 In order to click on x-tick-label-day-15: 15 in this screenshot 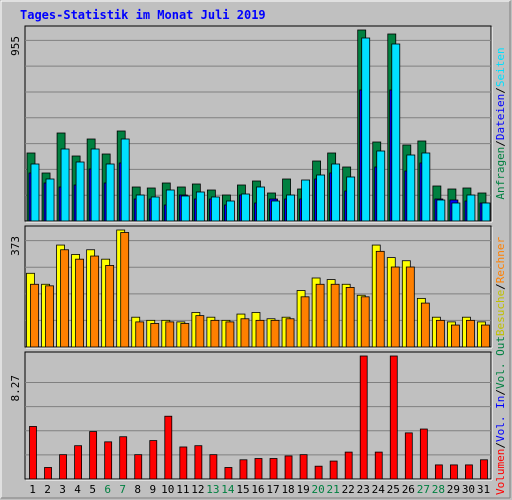, I will do `click(242, 489)`.